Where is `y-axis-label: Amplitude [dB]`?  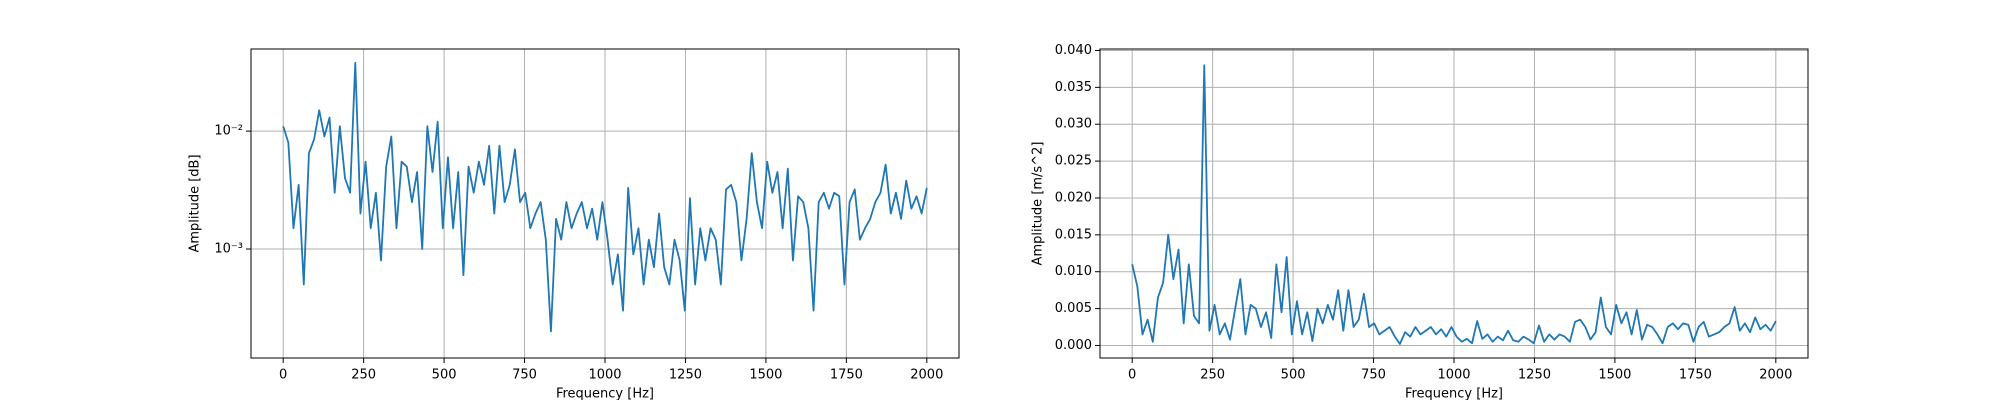 y-axis-label: Amplitude [dB] is located at coordinates (195, 203).